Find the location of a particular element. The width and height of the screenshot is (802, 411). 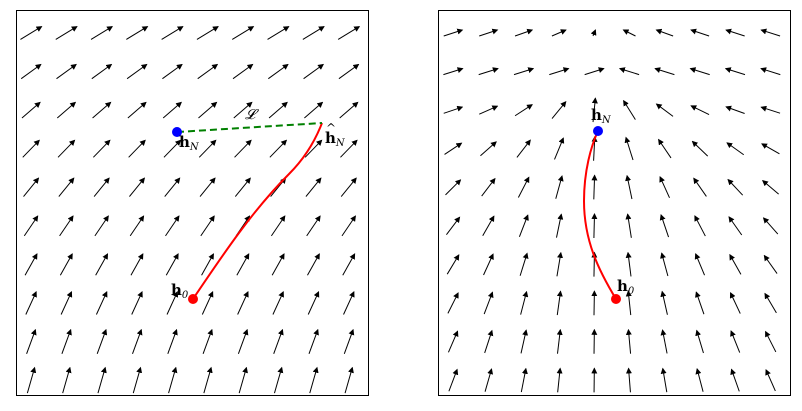

h-0-sub: 0 is located at coordinates (185, 295).